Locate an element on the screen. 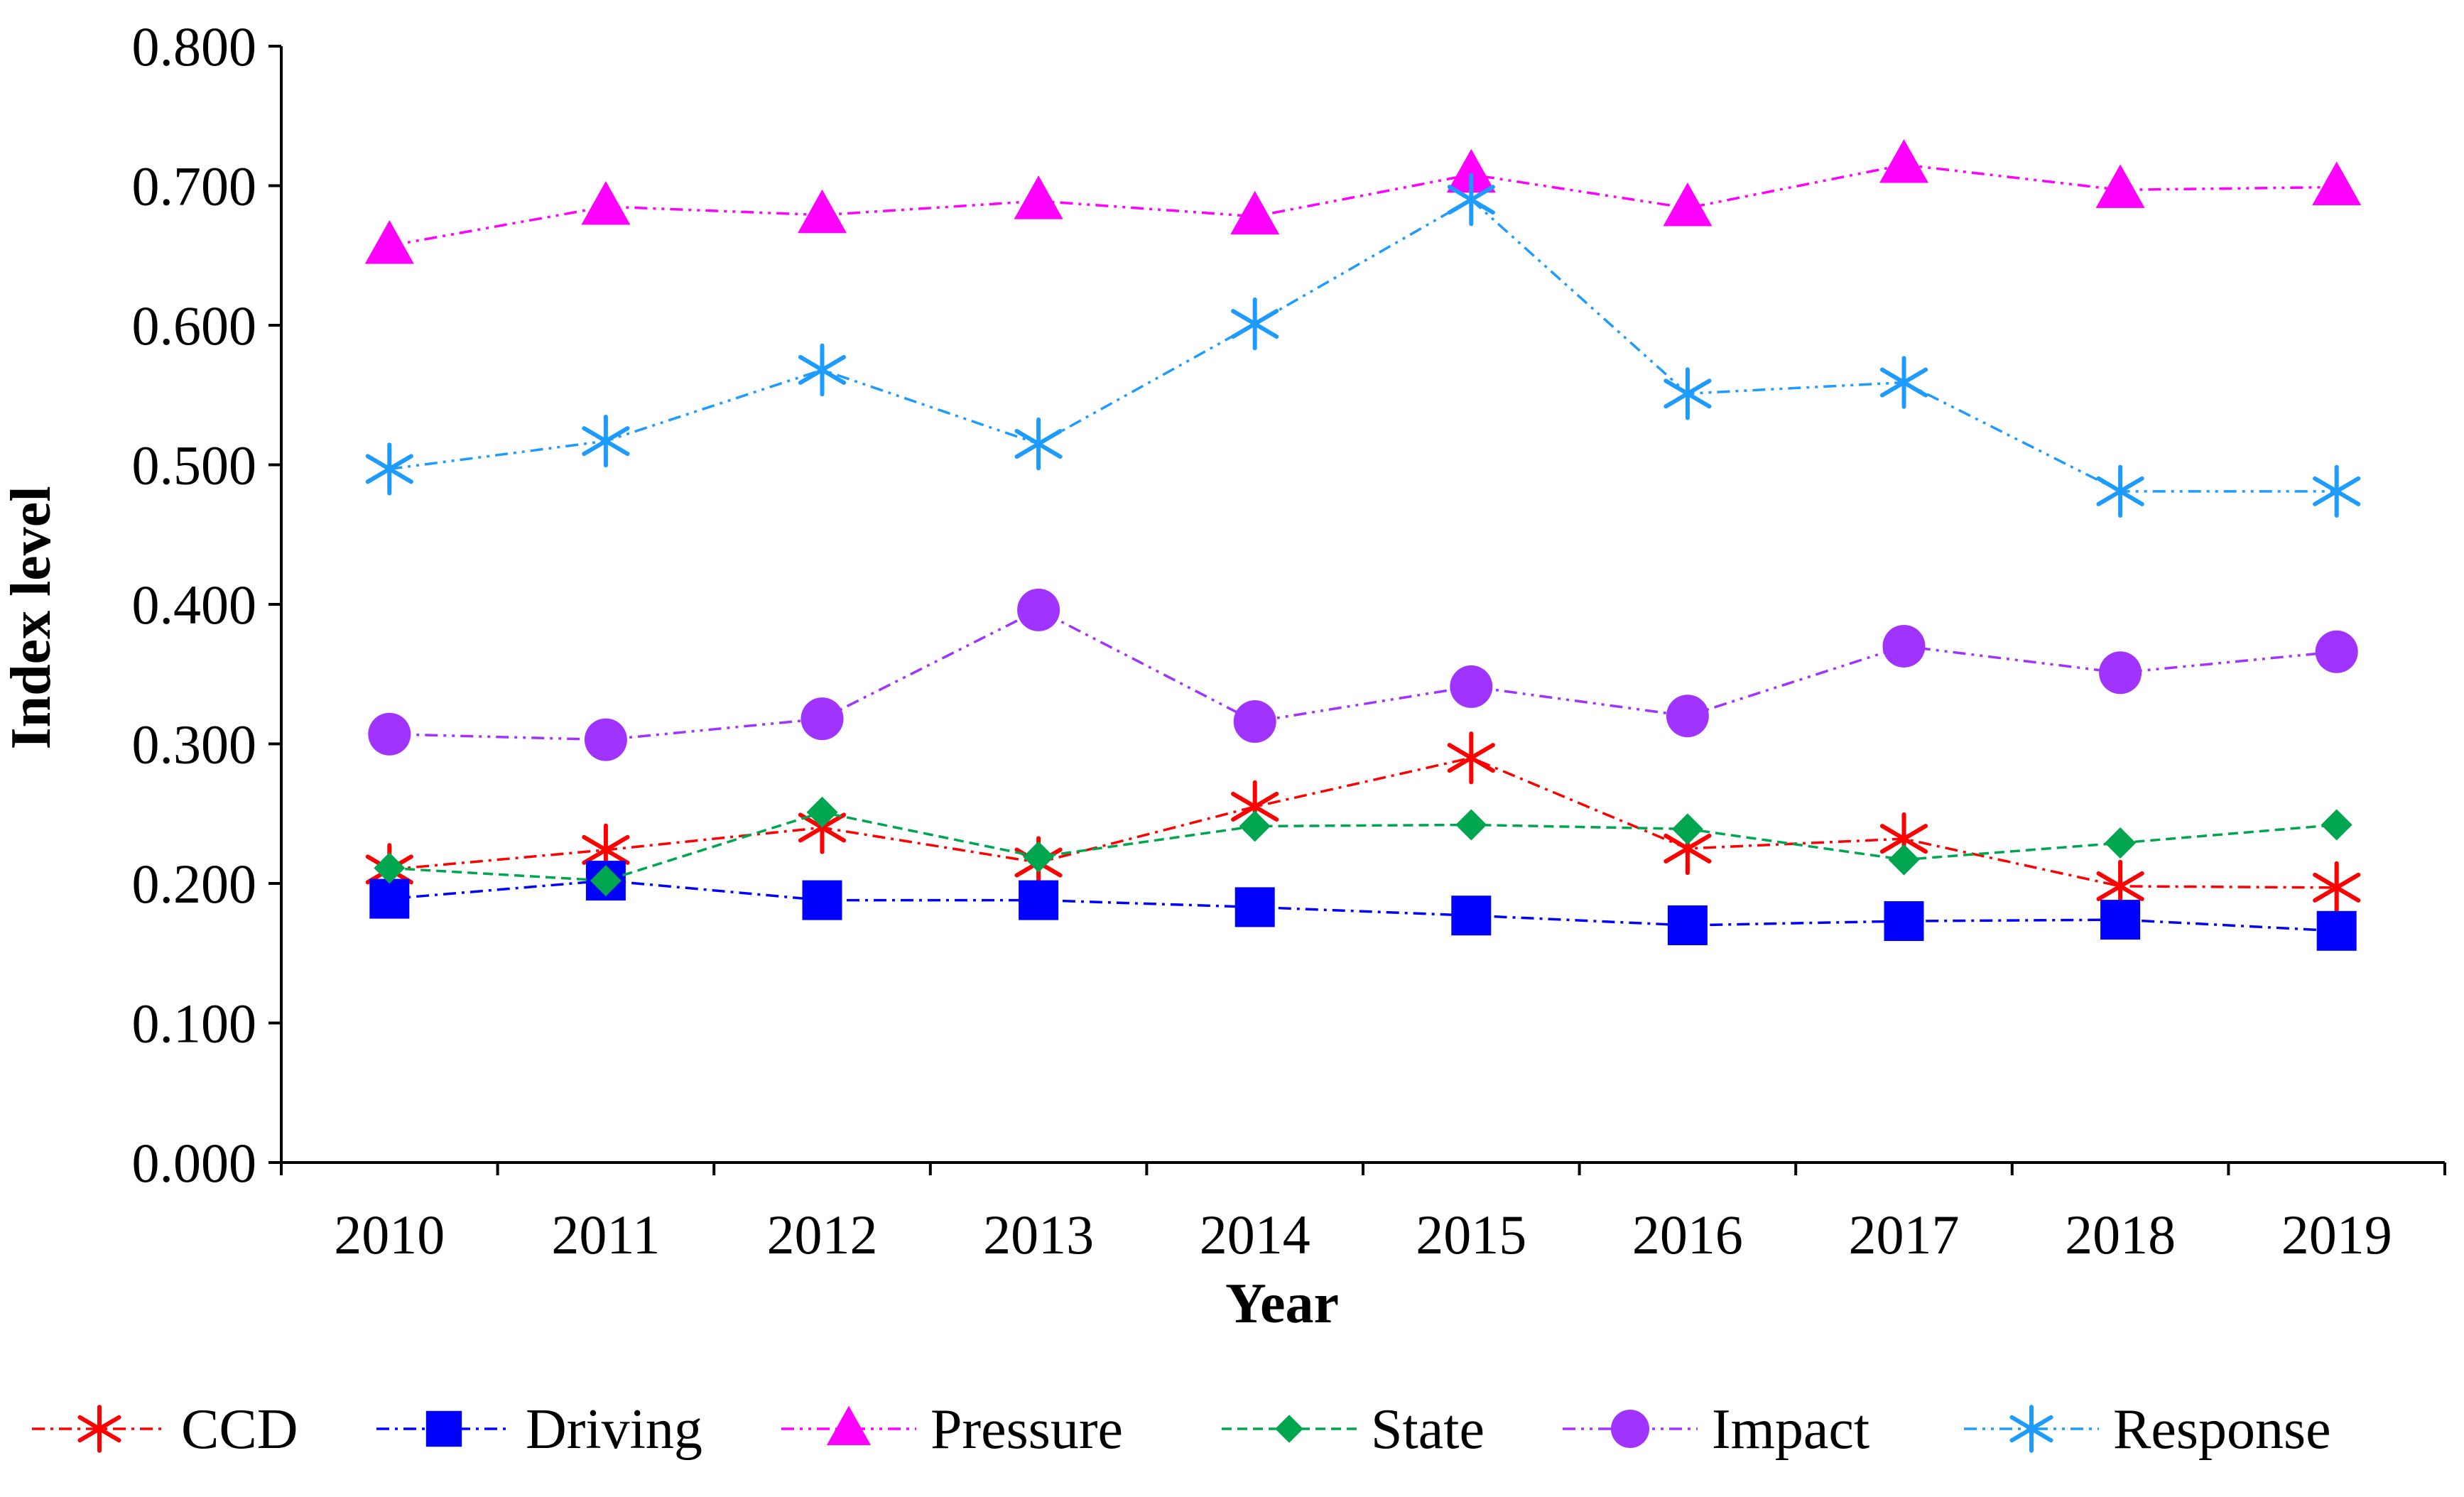 This screenshot has width=2464, height=1497. y-tick-label: 0.100 is located at coordinates (194, 1024).